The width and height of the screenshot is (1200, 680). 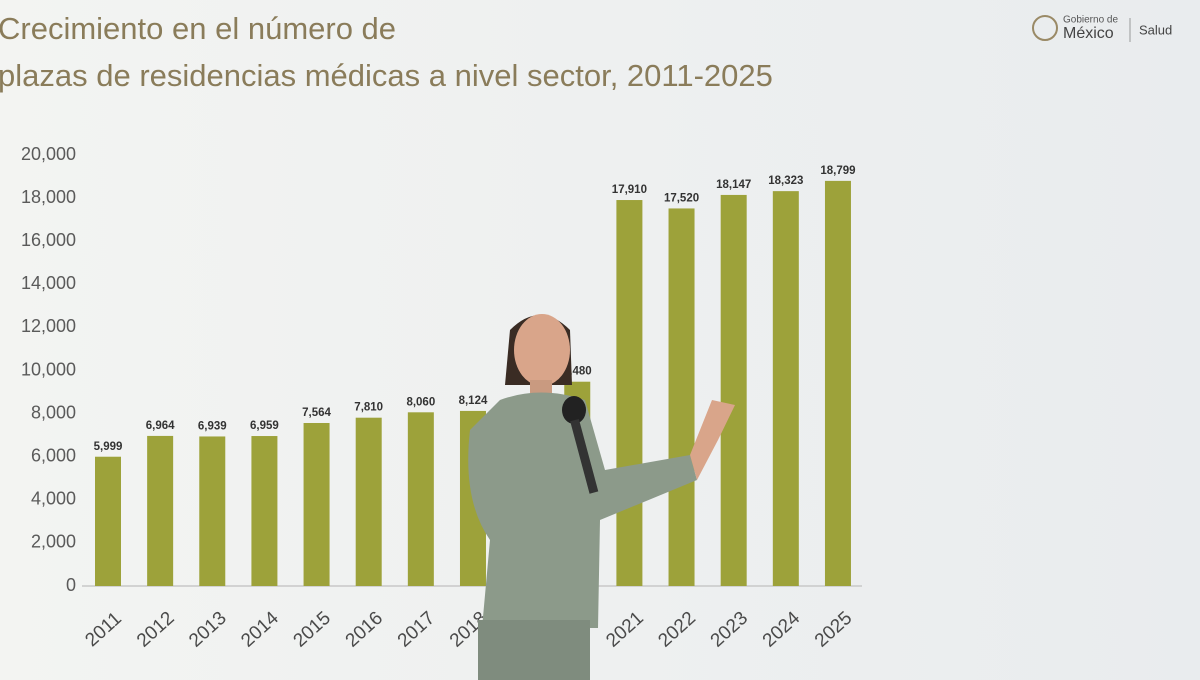 I want to click on y-tick-label: 18,000, so click(x=48, y=197).